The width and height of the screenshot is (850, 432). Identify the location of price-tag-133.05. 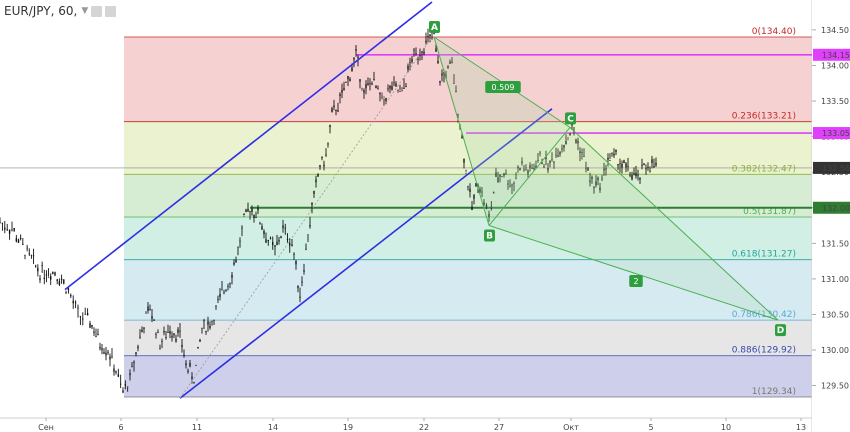
(831, 133).